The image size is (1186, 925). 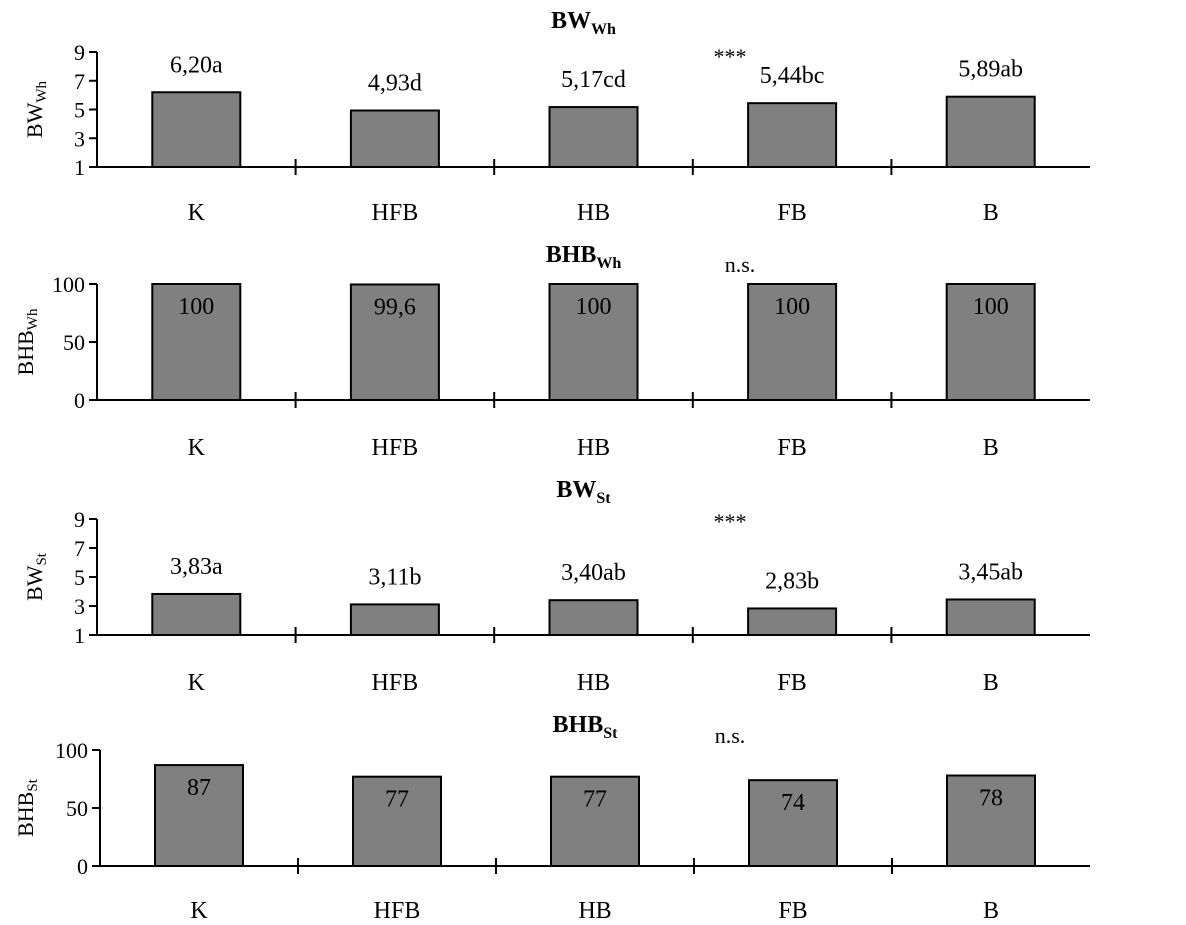 I want to click on y-axis-label: BWSt, so click(x=36, y=576).